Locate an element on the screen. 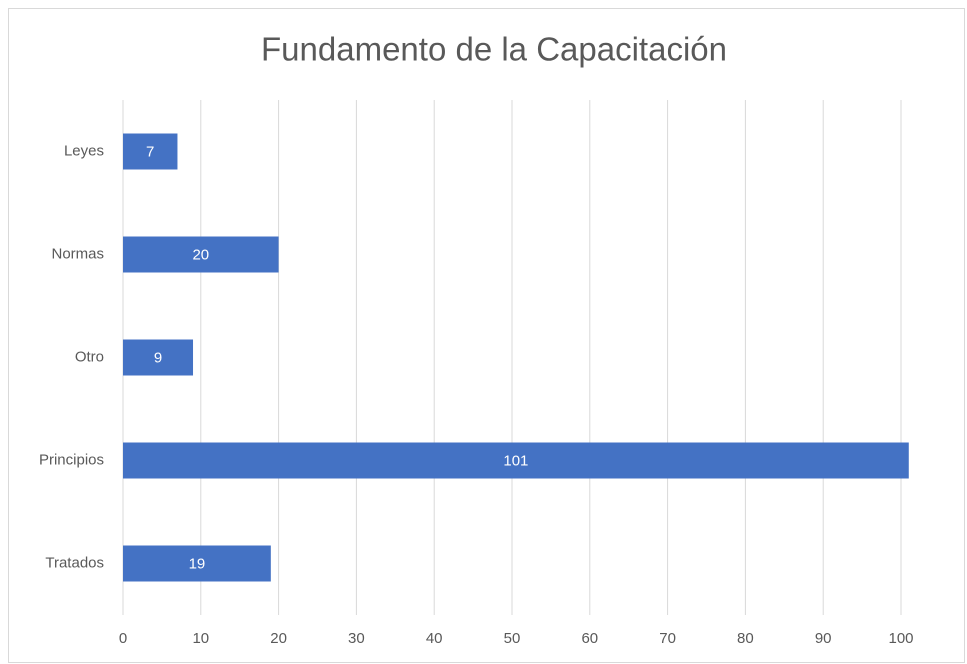 The height and width of the screenshot is (664, 967). y-tick-label: Tratados is located at coordinates (74, 562).